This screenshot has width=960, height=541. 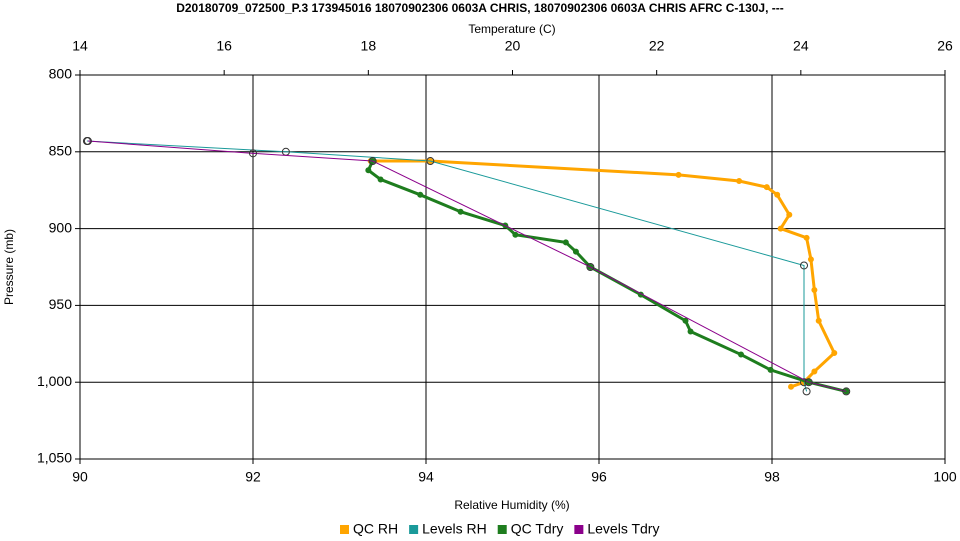 What do you see at coordinates (9, 267) in the screenshot?
I see `y-axis-label: Pressure (mb)` at bounding box center [9, 267].